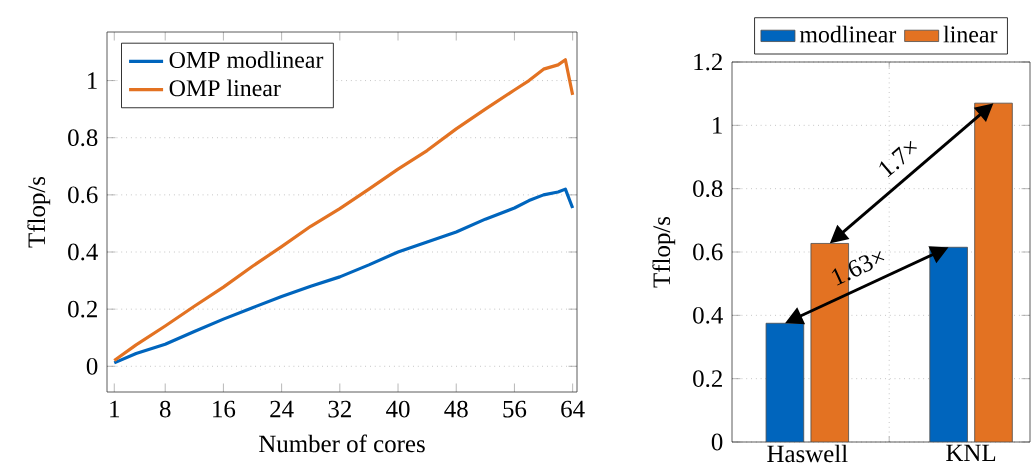  Describe the element at coordinates (282, 409) in the screenshot. I see `x-tick-label: 24` at that location.